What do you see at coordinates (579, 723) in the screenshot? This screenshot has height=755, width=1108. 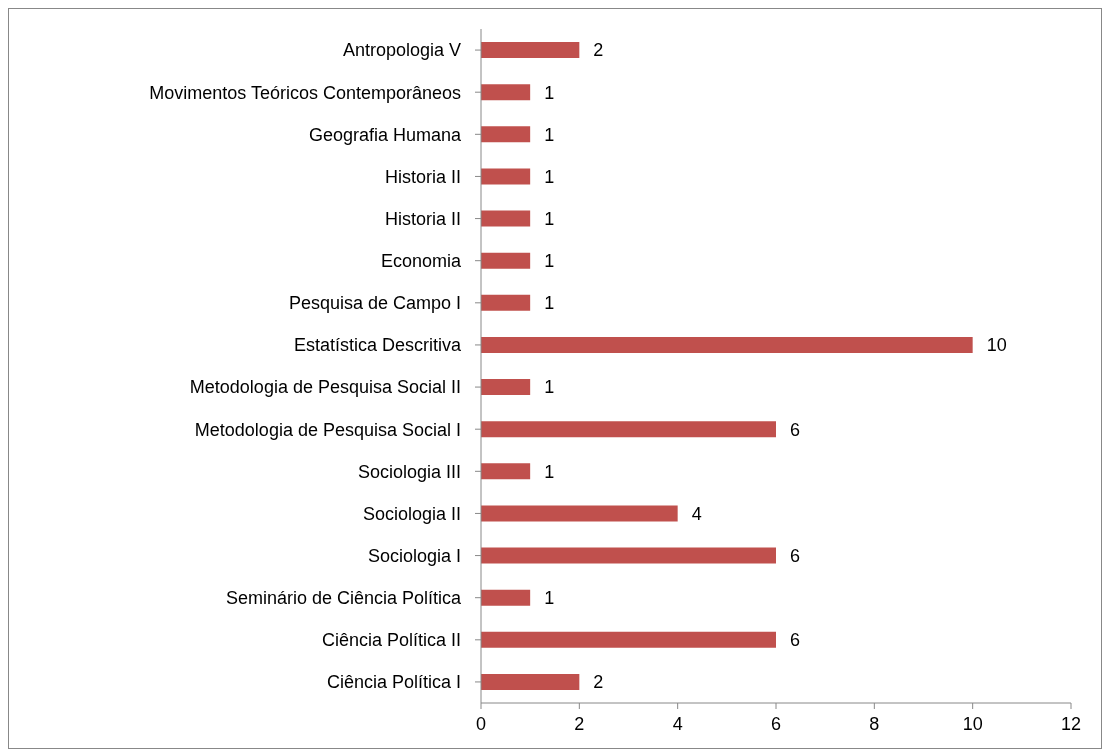 I see `x-tick-label: 2` at bounding box center [579, 723].